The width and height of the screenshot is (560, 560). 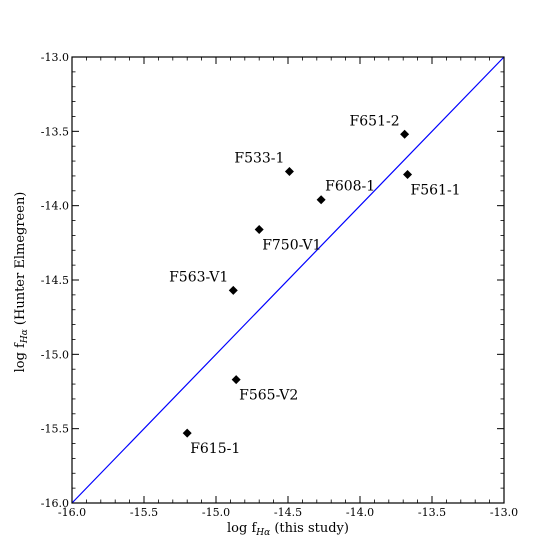 What do you see at coordinates (198, 277) in the screenshot?
I see `point-label-f563-v1: F563-V1` at bounding box center [198, 277].